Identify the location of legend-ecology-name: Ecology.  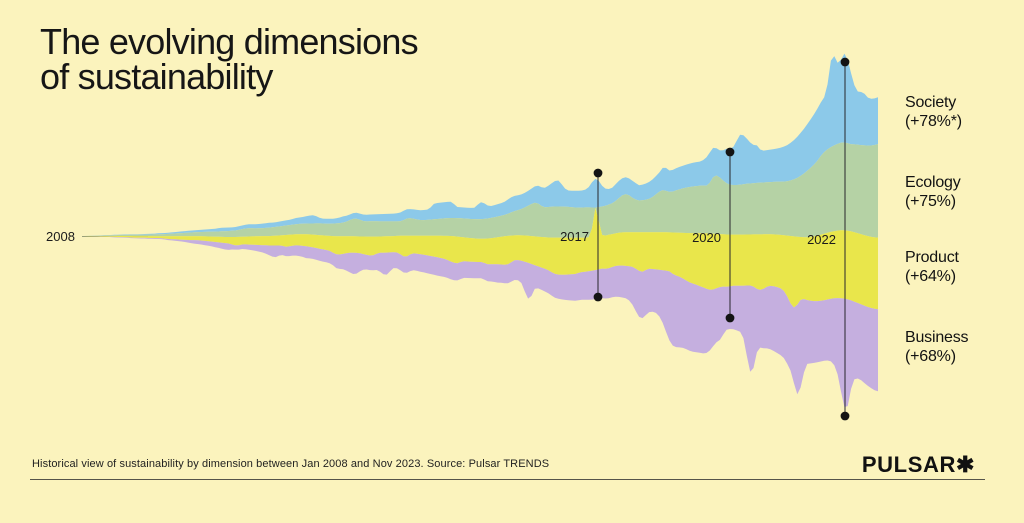
(933, 182).